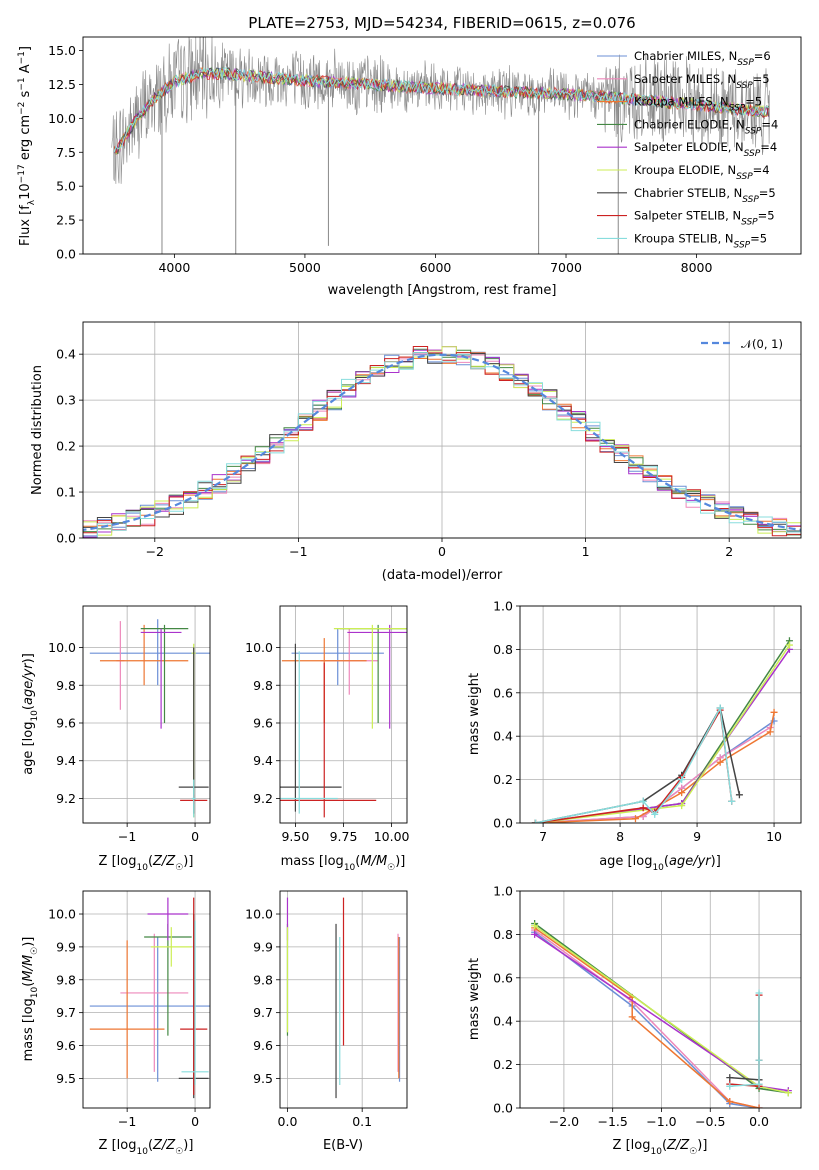 Image resolution: width=819 pixels, height=1170 pixels. Describe the element at coordinates (66, 492) in the screenshot. I see `y-tick-label: 0.1` at that location.